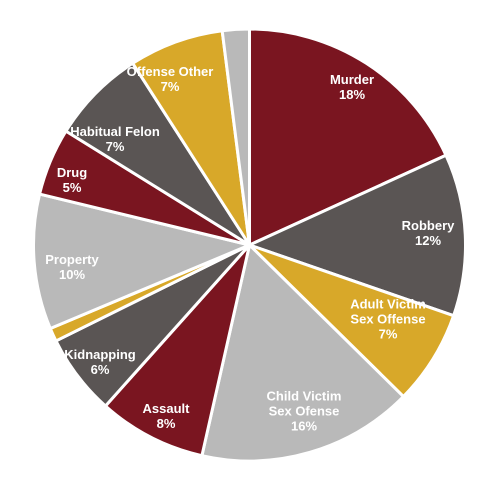 The height and width of the screenshot is (490, 499). Describe the element at coordinates (100, 369) in the screenshot. I see `slice-label: 6%` at that location.